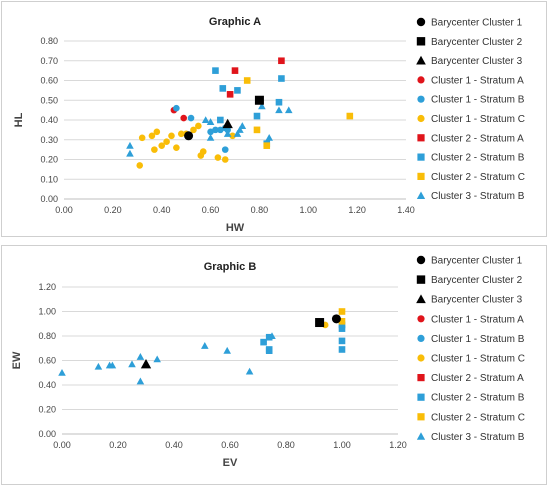 The image size is (550, 488). I want to click on x-tick-label: 1.40, so click(406, 210).